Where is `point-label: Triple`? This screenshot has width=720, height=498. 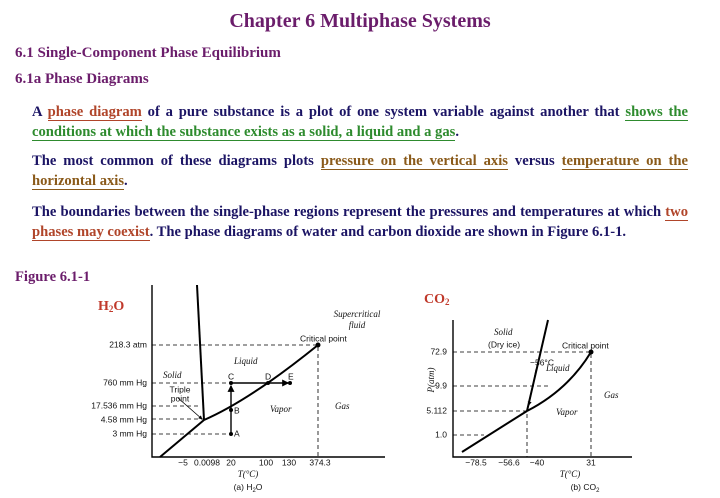
point-label: Triple is located at coordinates (180, 389).